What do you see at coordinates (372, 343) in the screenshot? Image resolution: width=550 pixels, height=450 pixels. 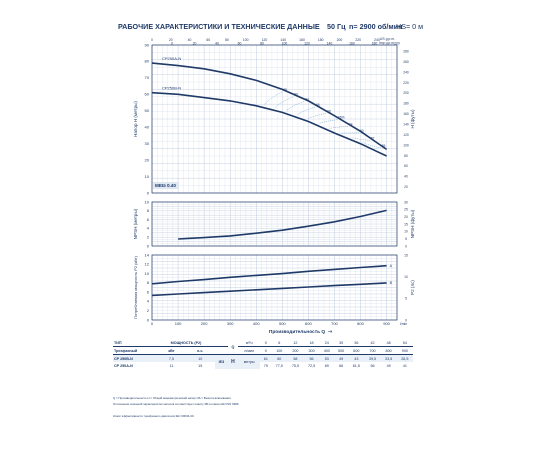 I see `q-m3h-7: 42` at bounding box center [372, 343].